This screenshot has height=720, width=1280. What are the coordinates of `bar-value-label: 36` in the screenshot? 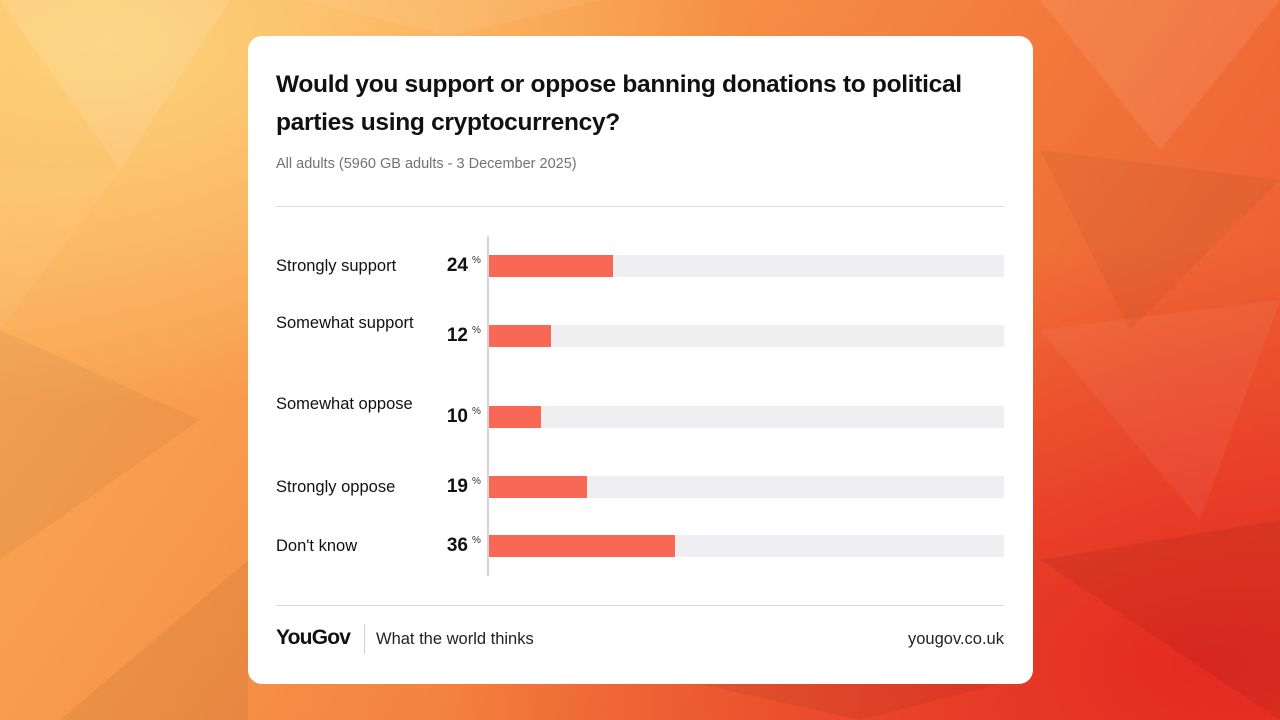 It's located at (457, 545).